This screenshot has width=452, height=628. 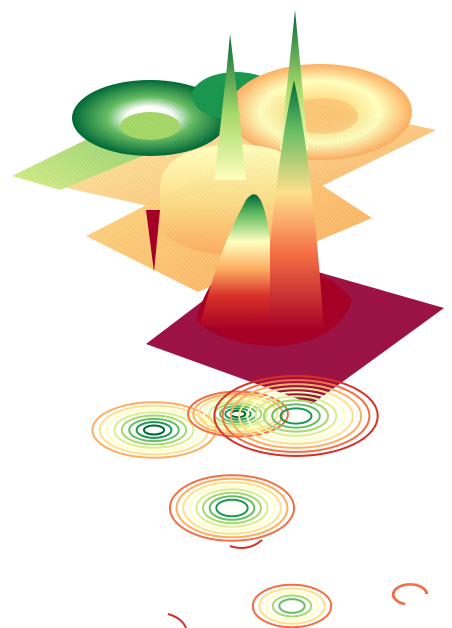 What do you see at coordinates (293, 205) in the screenshot?
I see `spike-red` at bounding box center [293, 205].